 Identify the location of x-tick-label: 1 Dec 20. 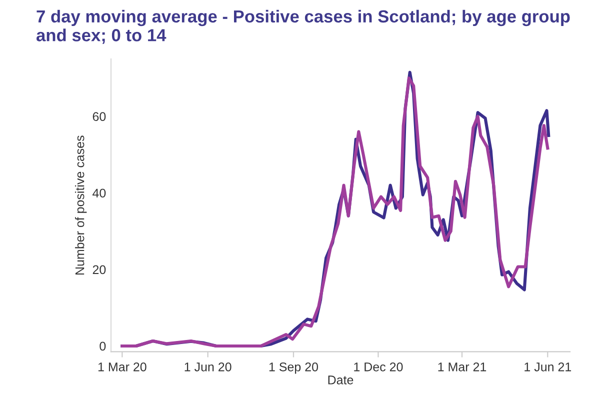
(378, 367).